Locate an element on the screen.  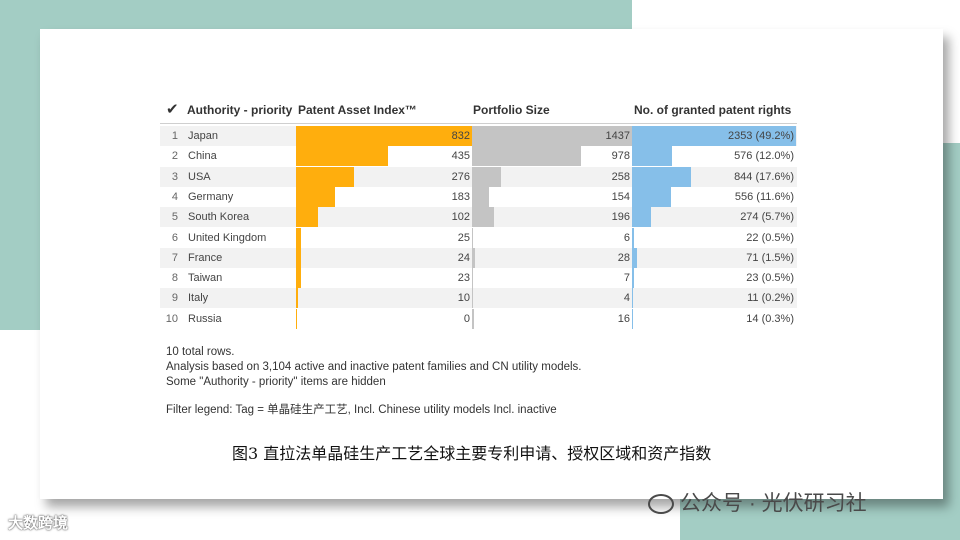
ps-value-label: 196 is located at coordinates (620, 217).